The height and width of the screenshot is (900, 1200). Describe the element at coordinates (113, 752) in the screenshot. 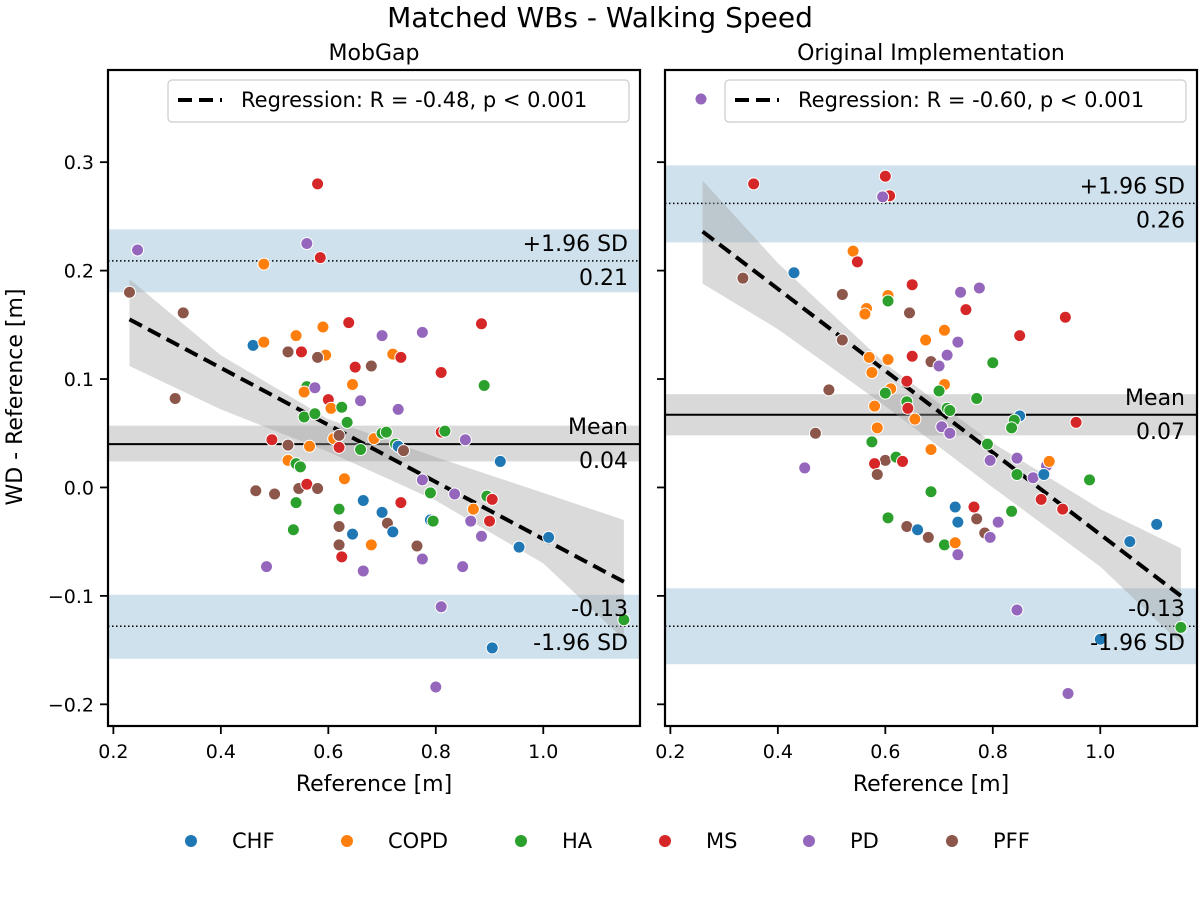

I see `x-tick-label: 0.2` at that location.